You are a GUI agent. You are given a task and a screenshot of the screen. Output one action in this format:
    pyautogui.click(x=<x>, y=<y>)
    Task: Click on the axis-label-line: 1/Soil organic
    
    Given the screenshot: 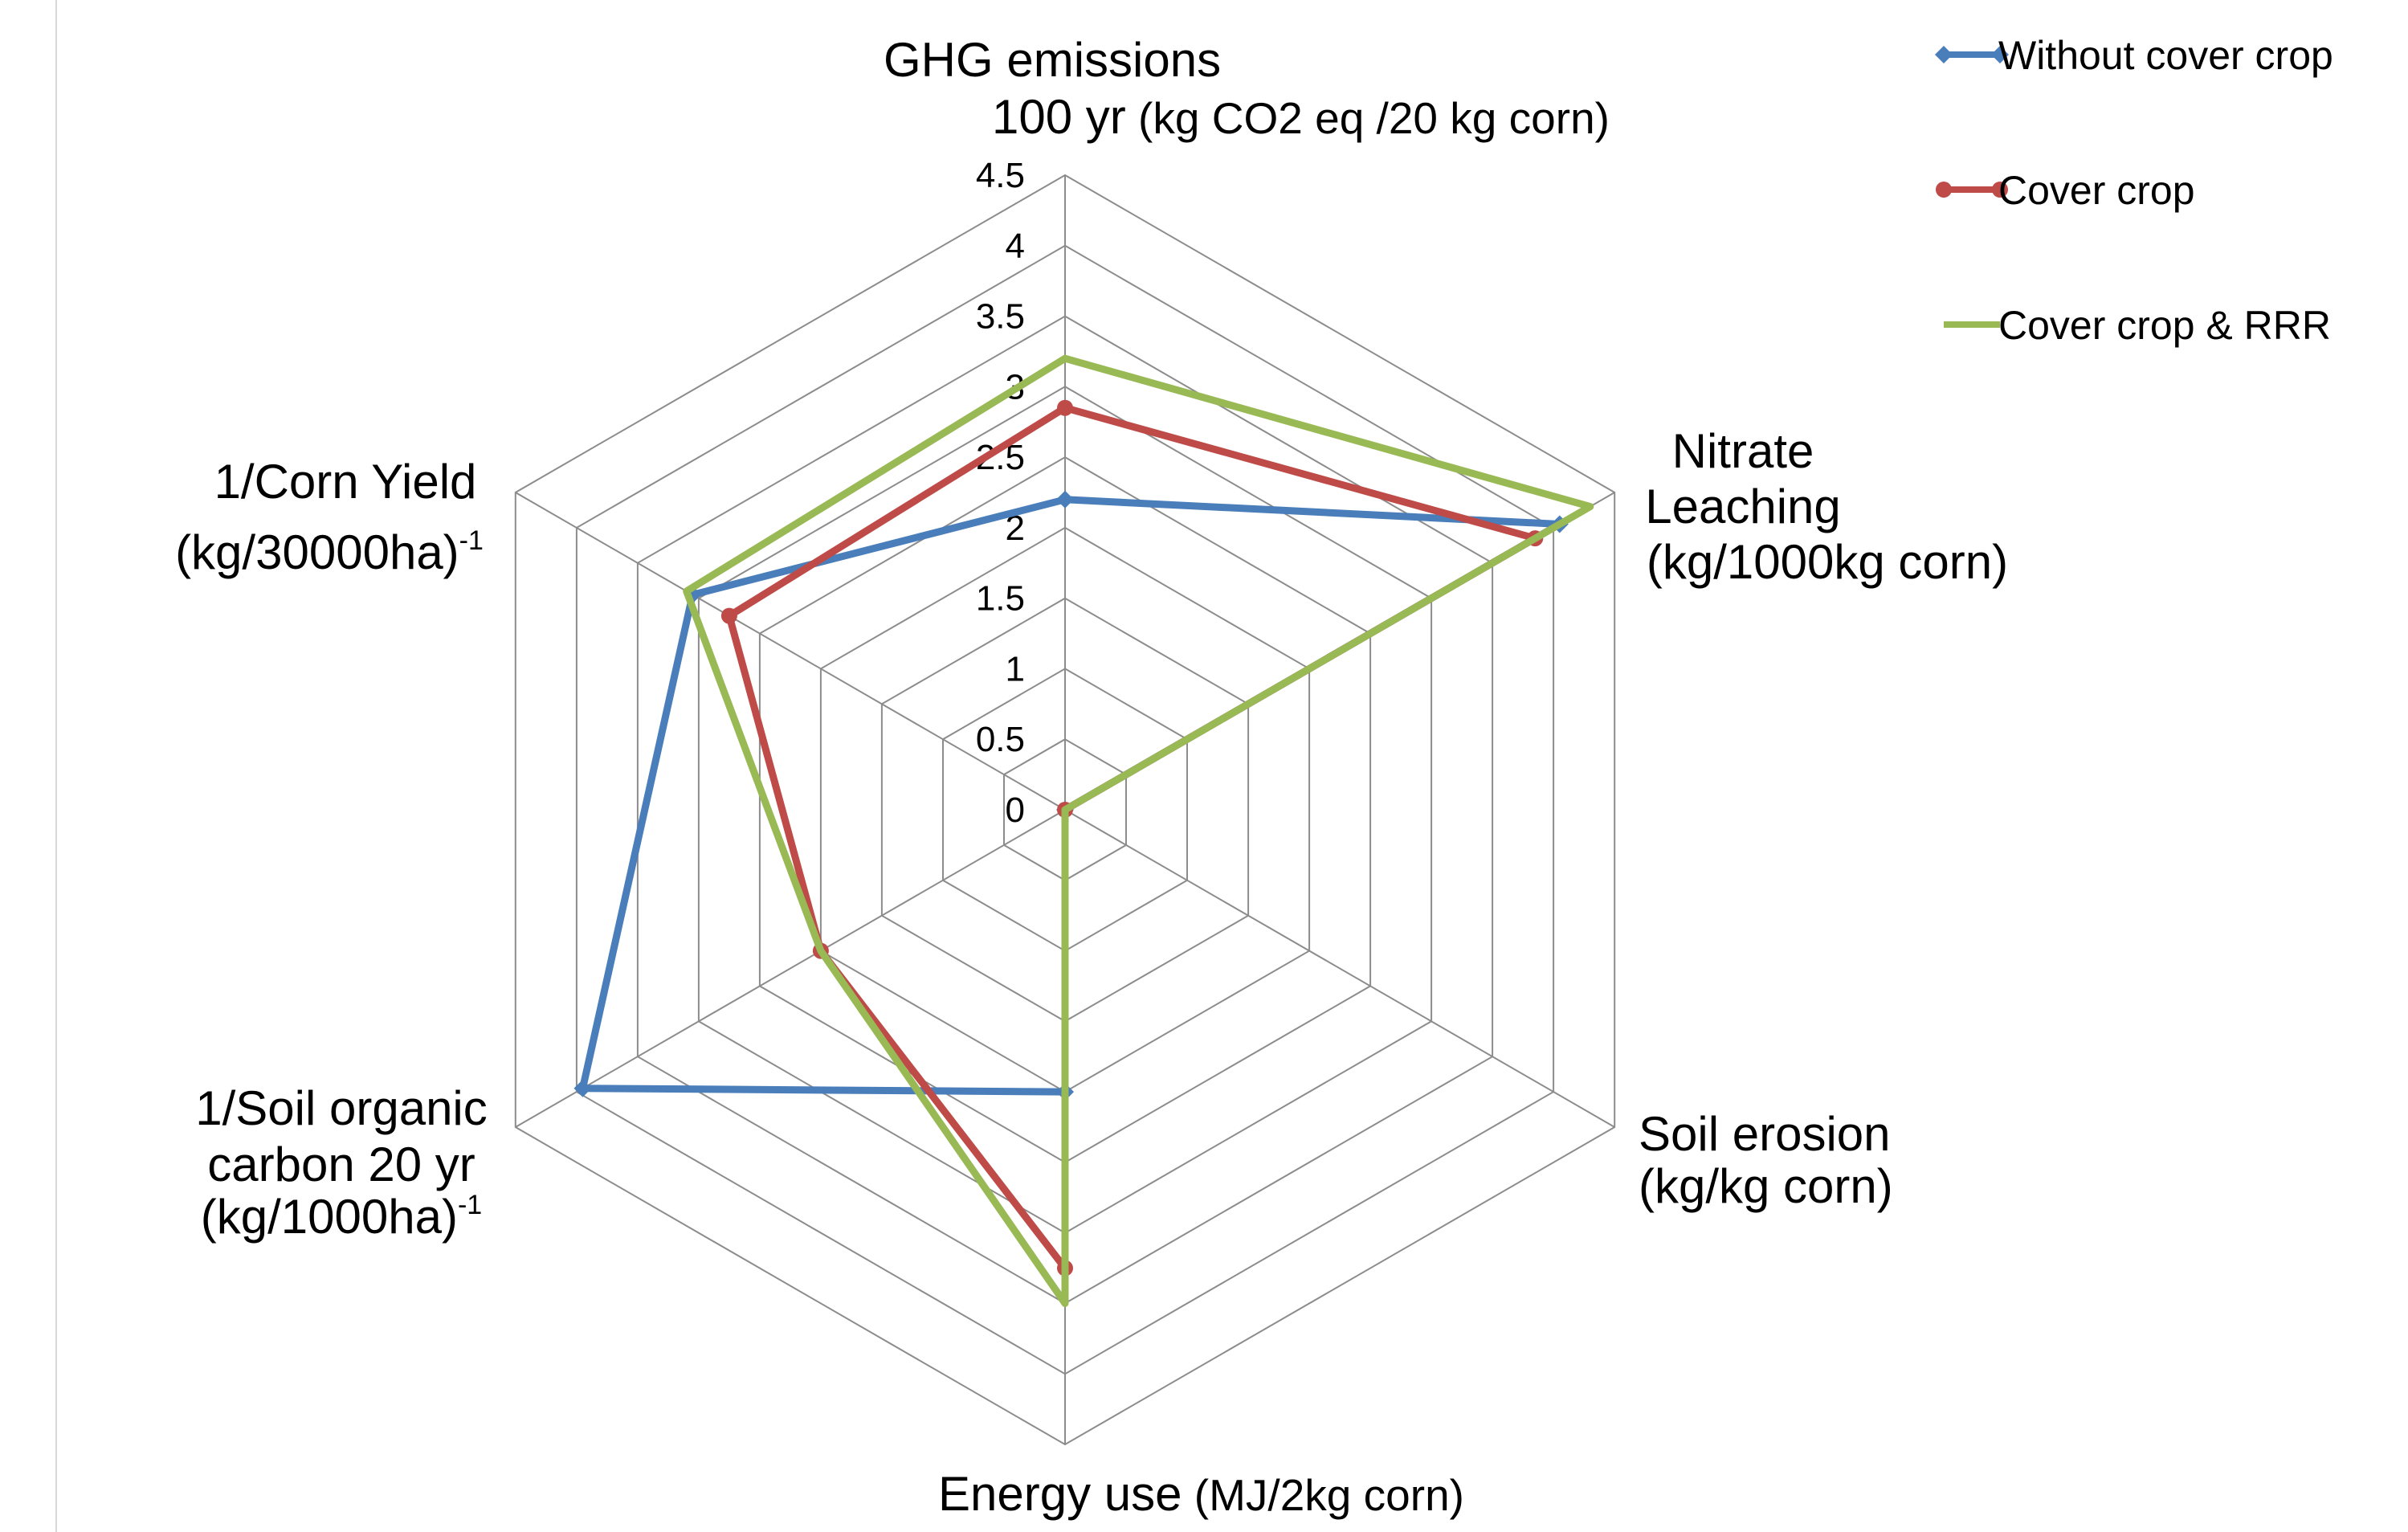 What is the action you would take?
    pyautogui.click(x=341, y=1108)
    